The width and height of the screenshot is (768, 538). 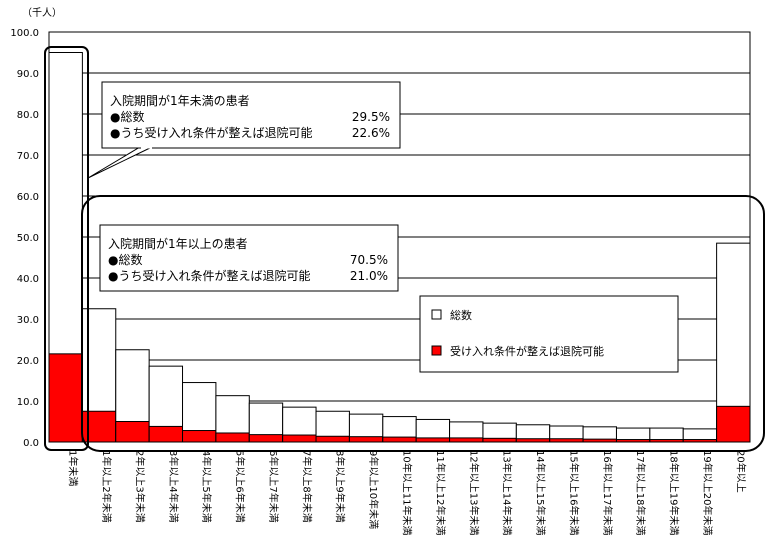 I want to click on x-tick-label: 20年以上, so click(x=740, y=471).